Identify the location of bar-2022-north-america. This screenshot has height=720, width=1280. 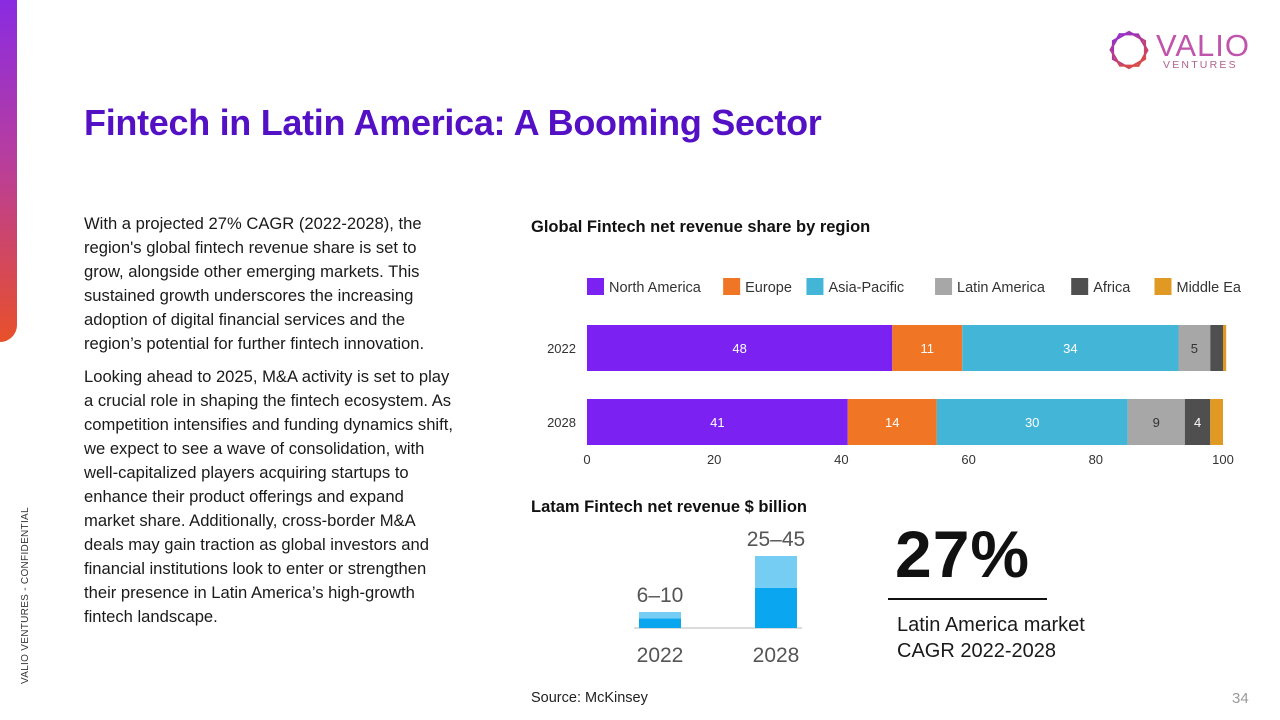
(740, 348).